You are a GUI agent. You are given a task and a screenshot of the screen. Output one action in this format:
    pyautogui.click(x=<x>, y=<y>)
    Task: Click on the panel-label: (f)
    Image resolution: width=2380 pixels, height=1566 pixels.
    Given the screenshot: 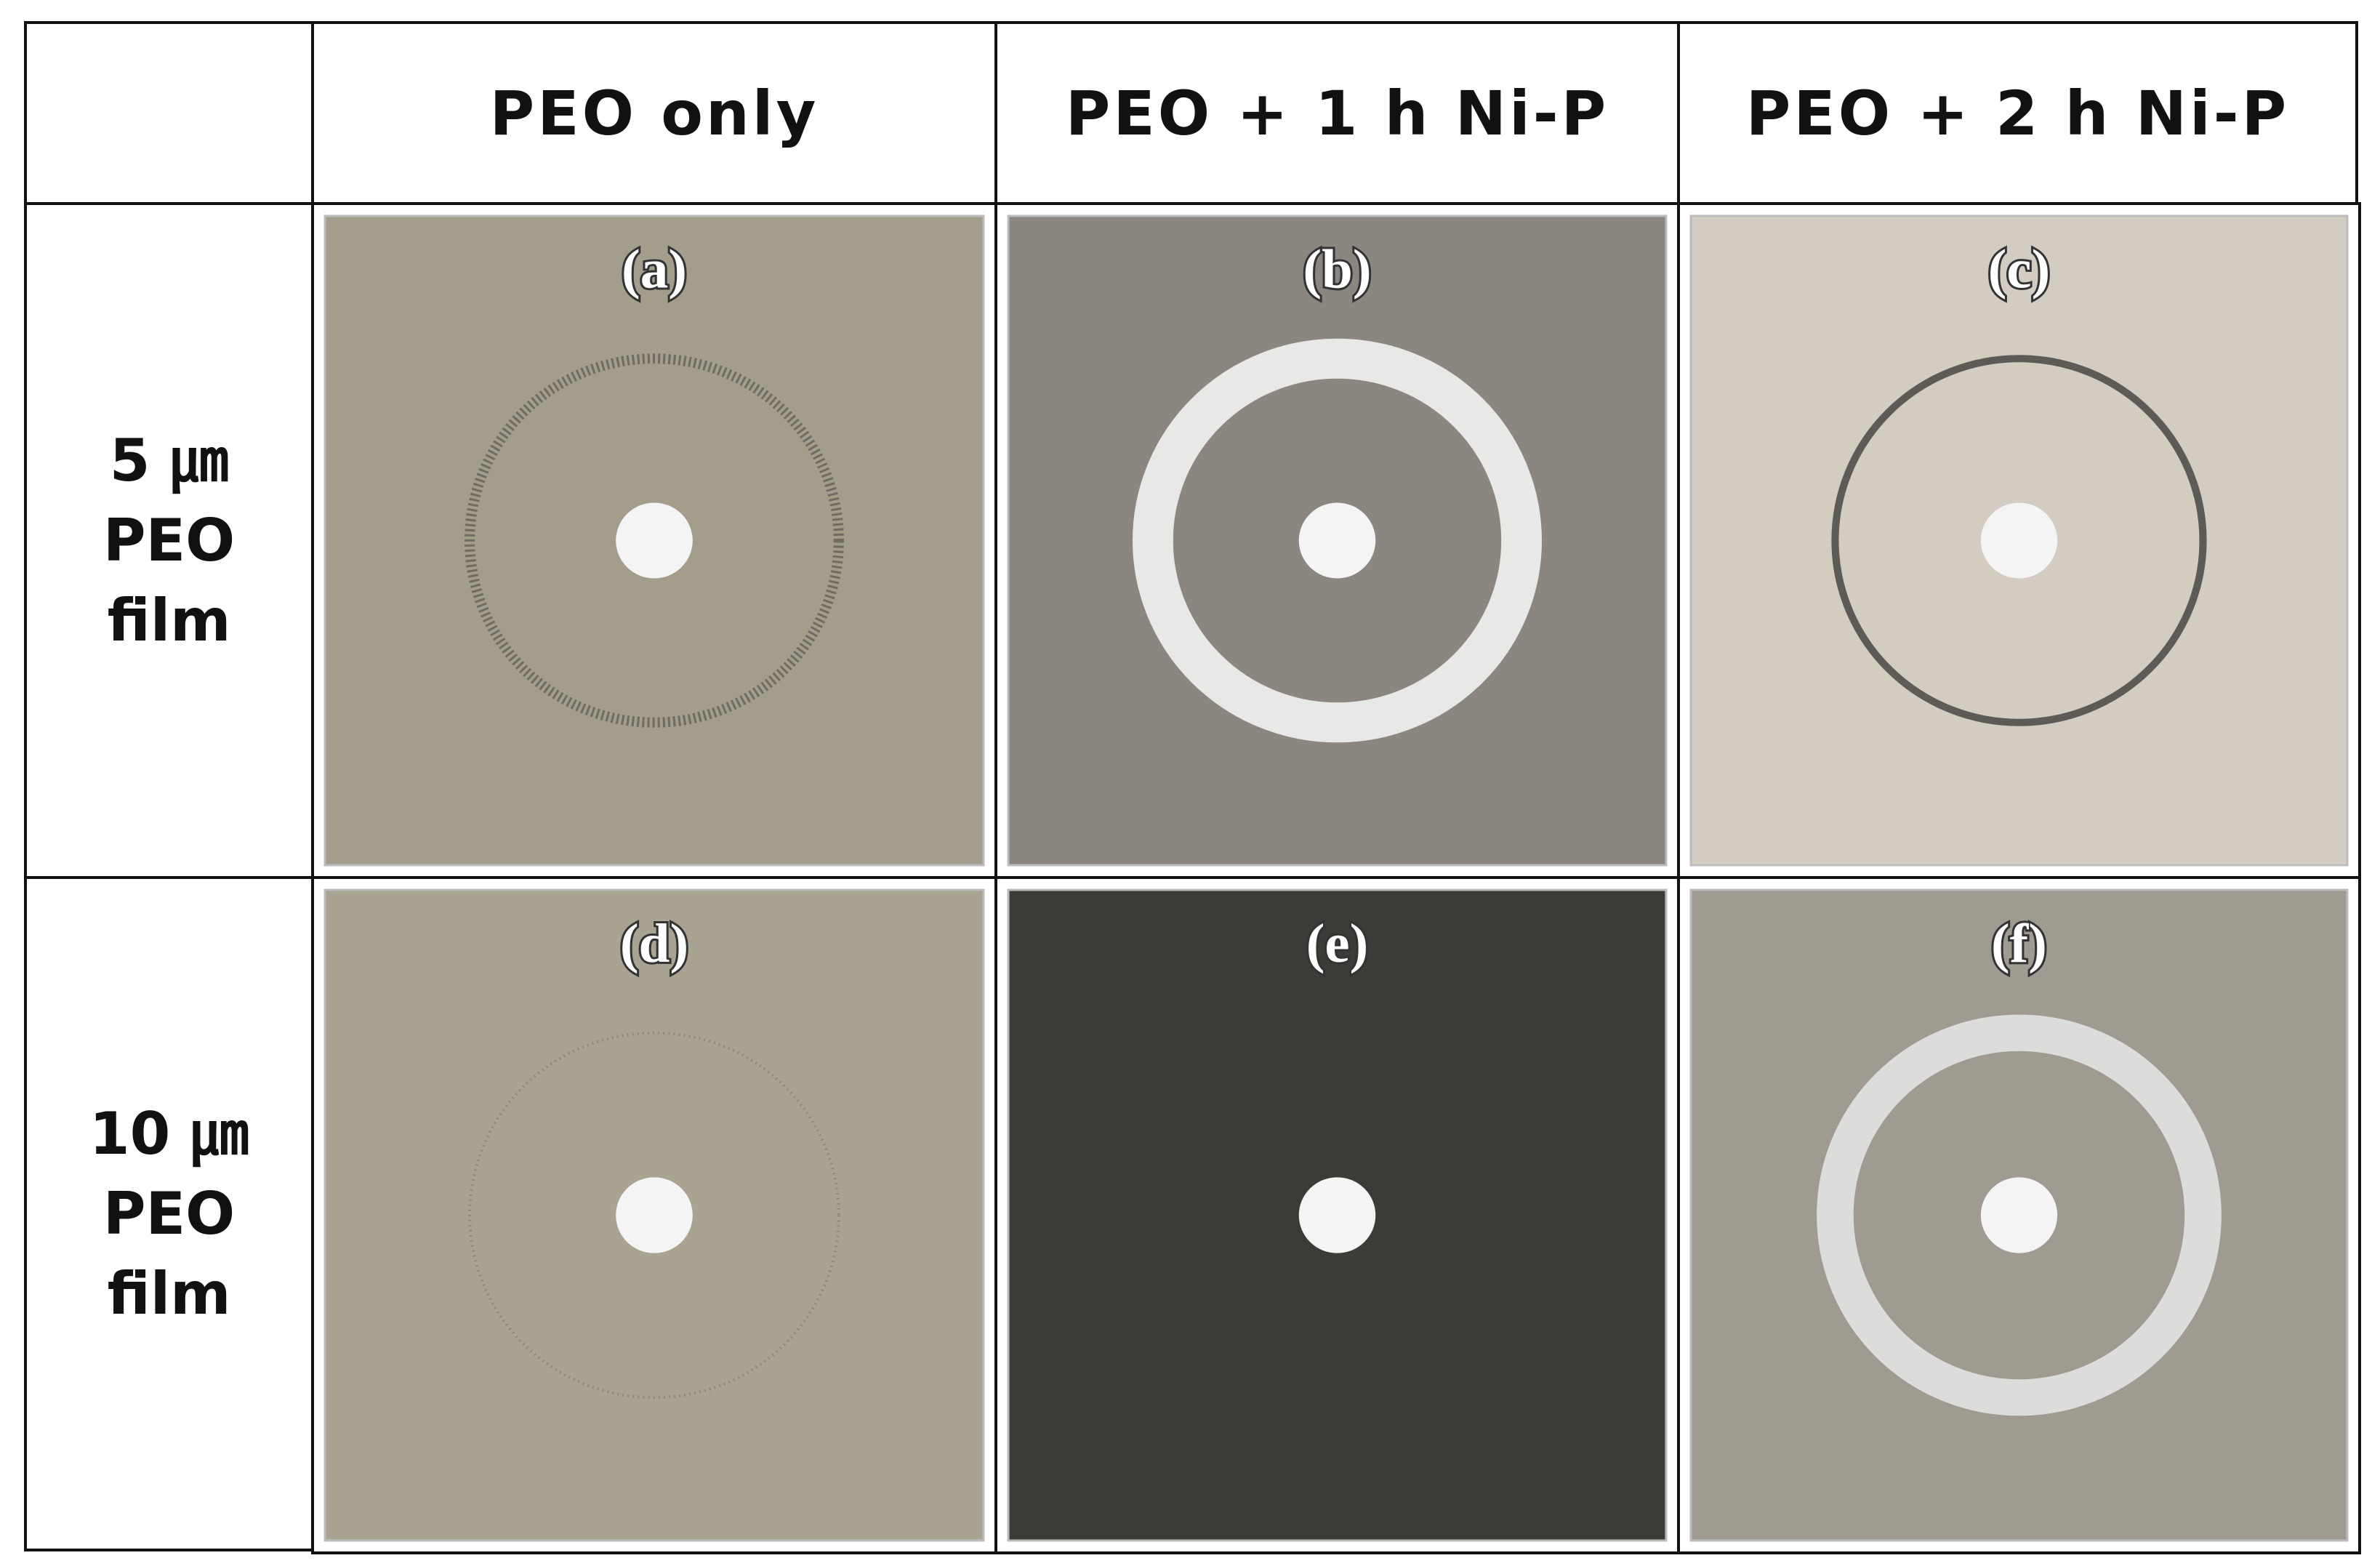 What is the action you would take?
    pyautogui.click(x=2019, y=943)
    